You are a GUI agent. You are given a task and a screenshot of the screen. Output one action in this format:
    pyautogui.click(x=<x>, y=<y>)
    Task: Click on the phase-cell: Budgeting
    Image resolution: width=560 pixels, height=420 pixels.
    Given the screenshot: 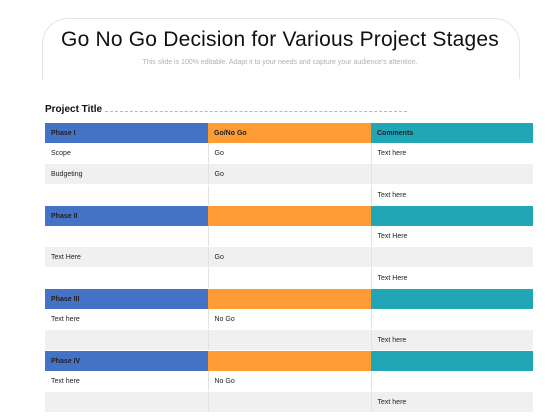 What is the action you would take?
    pyautogui.click(x=126, y=174)
    